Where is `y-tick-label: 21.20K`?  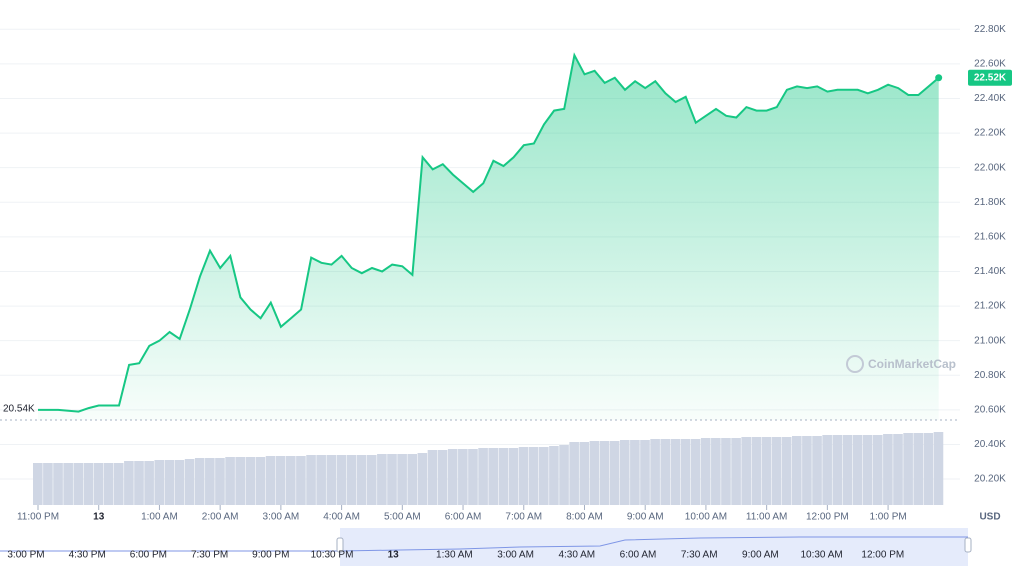
y-tick-label: 21.20K is located at coordinates (990, 306).